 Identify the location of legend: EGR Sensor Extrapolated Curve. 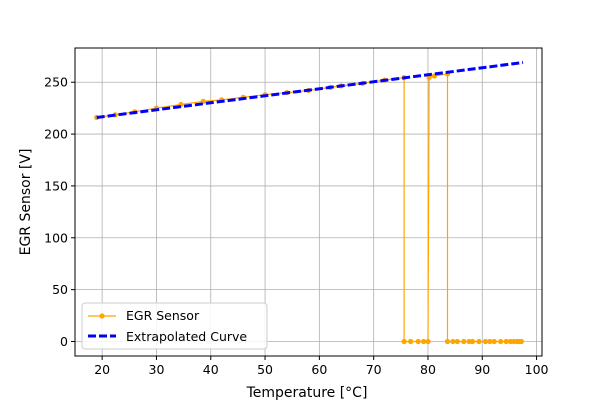
(174, 326).